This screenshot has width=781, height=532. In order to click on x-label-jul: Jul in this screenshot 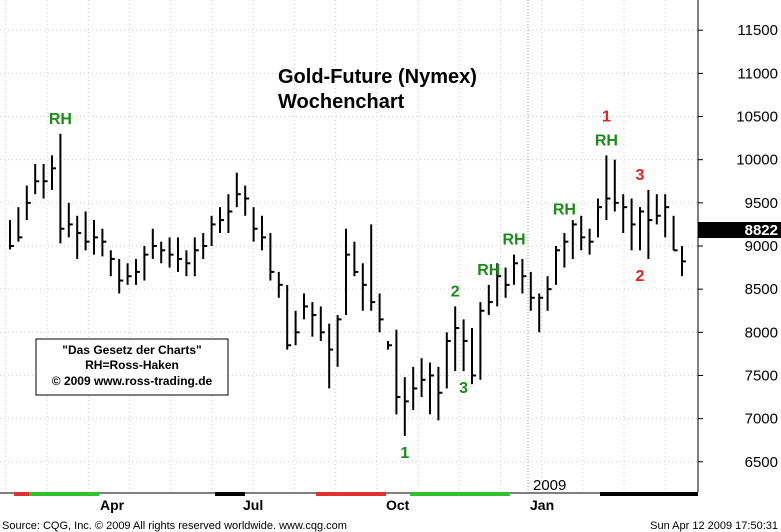, I will do `click(253, 505)`.